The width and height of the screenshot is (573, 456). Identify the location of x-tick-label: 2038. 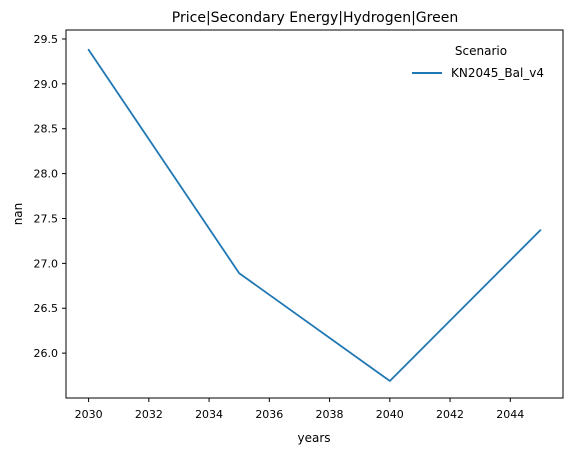
(330, 414).